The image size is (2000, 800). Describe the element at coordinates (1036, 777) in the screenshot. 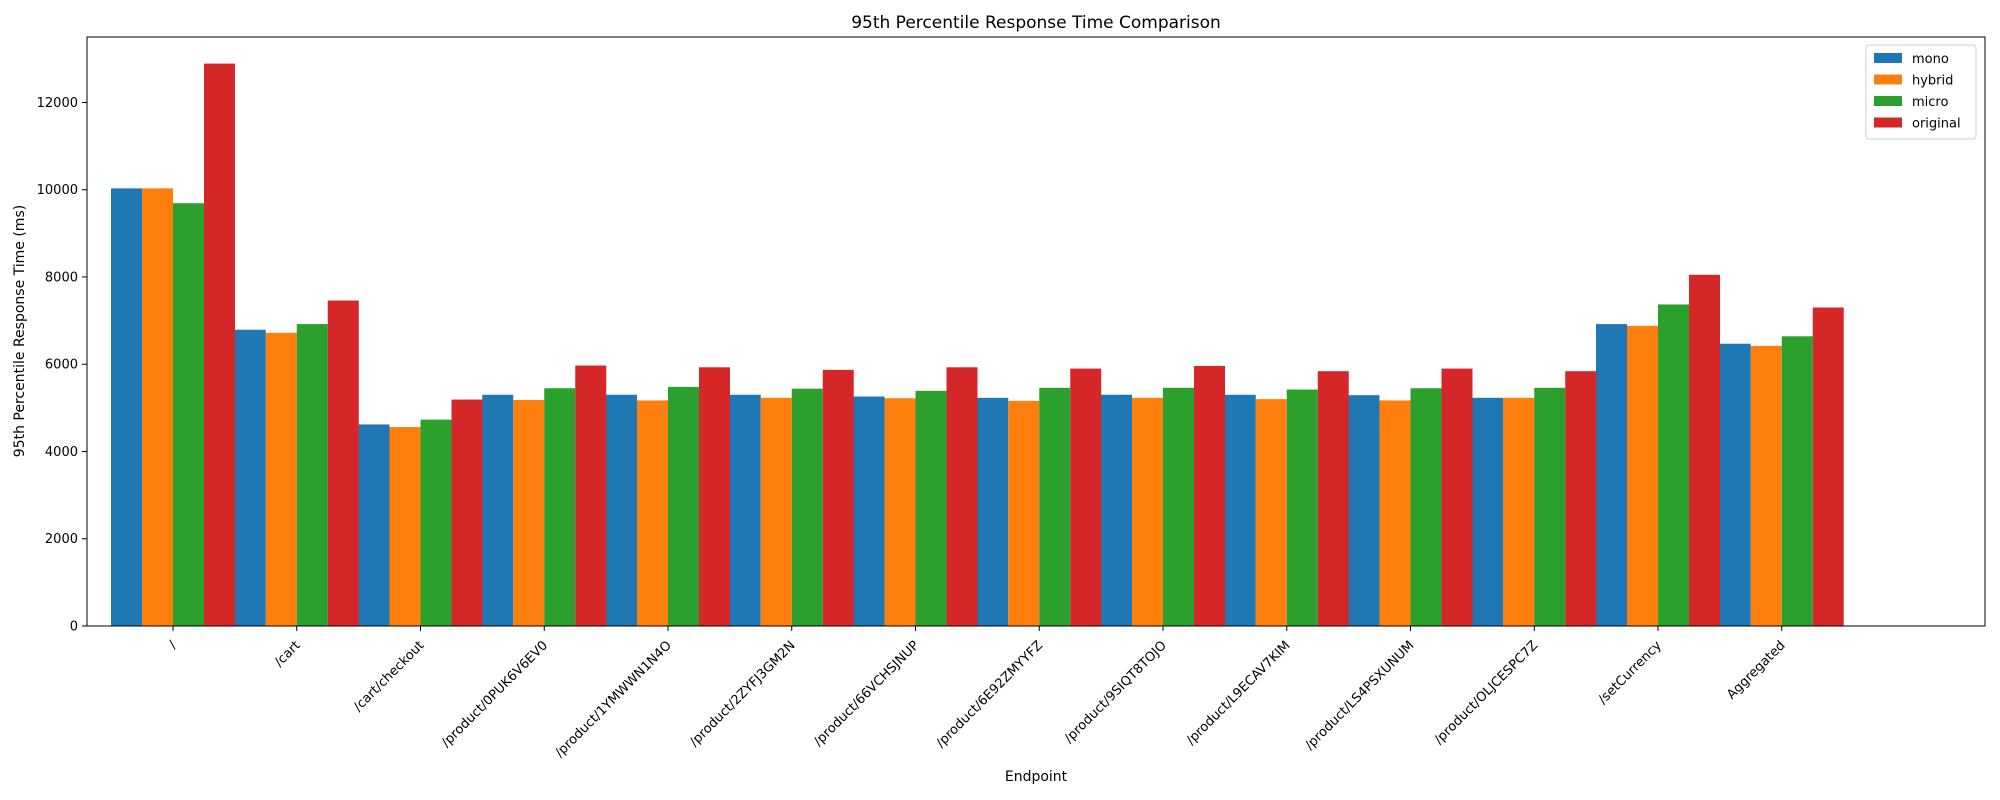

I see `x-axis-title: Endpoint` at that location.